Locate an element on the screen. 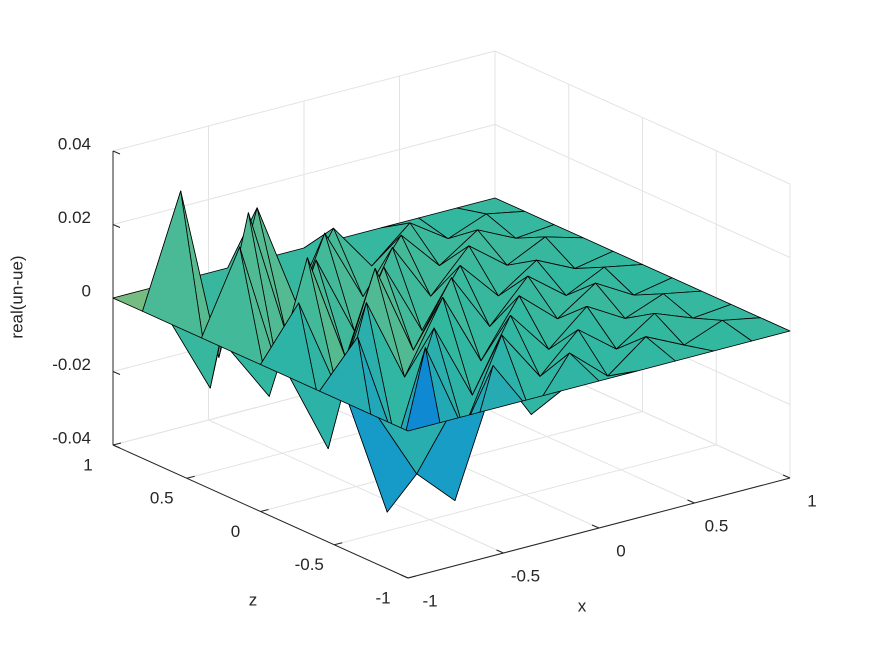 This screenshot has width=872, height=654. z-axis-label: real(un-ue) is located at coordinates (16, 296).